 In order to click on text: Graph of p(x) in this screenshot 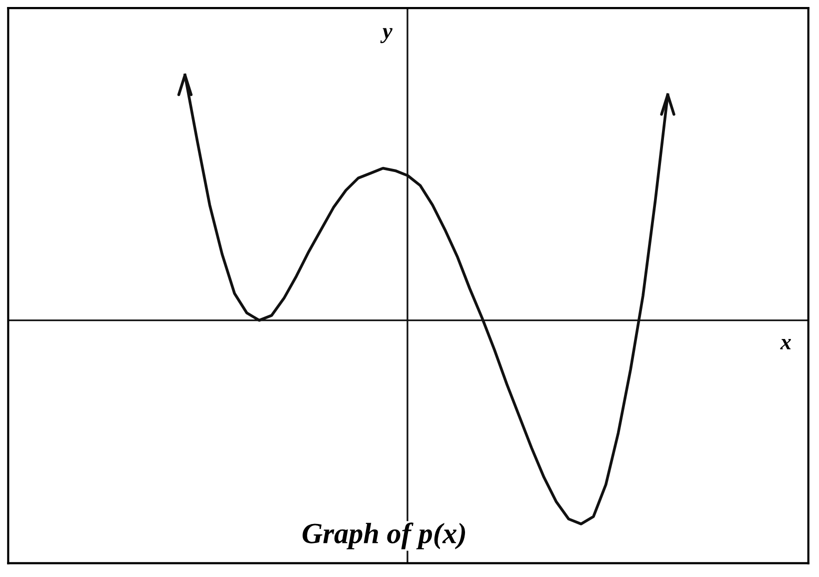, I will do `click(384, 536)`.